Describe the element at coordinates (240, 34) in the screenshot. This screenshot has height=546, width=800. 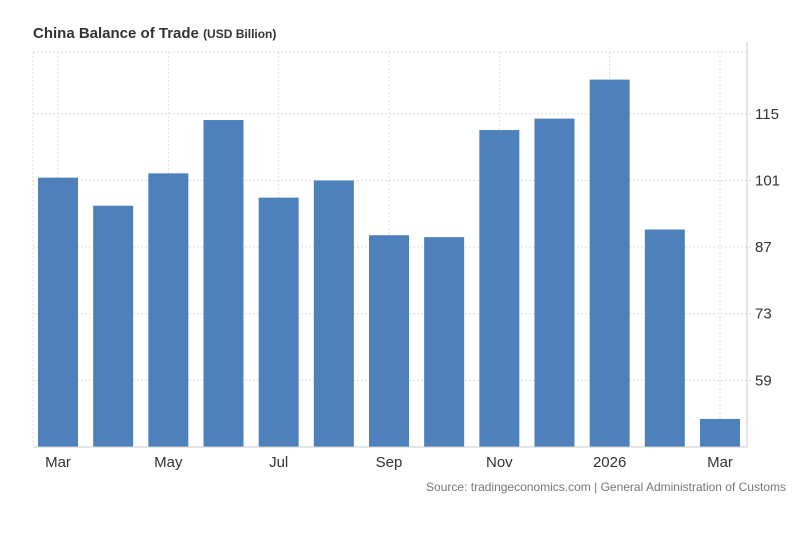
I see `title-unit: (USD Billion)` at that location.